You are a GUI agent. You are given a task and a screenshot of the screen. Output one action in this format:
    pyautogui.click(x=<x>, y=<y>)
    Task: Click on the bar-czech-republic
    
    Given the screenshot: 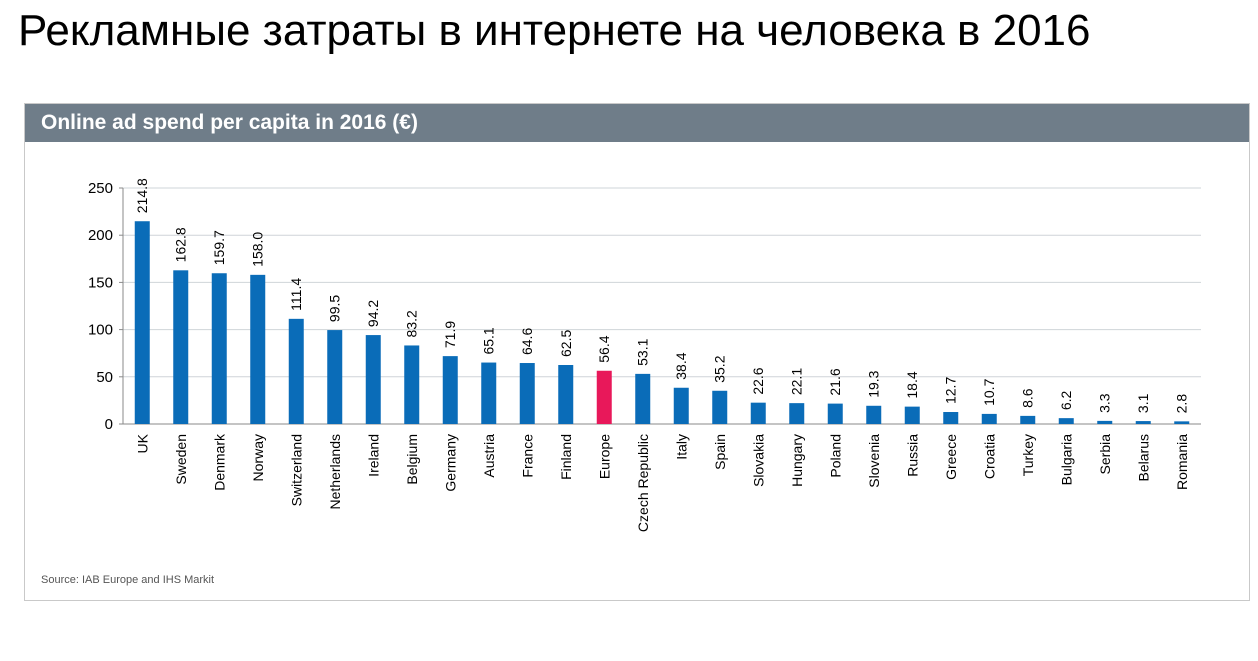 What is the action you would take?
    pyautogui.click(x=643, y=398)
    